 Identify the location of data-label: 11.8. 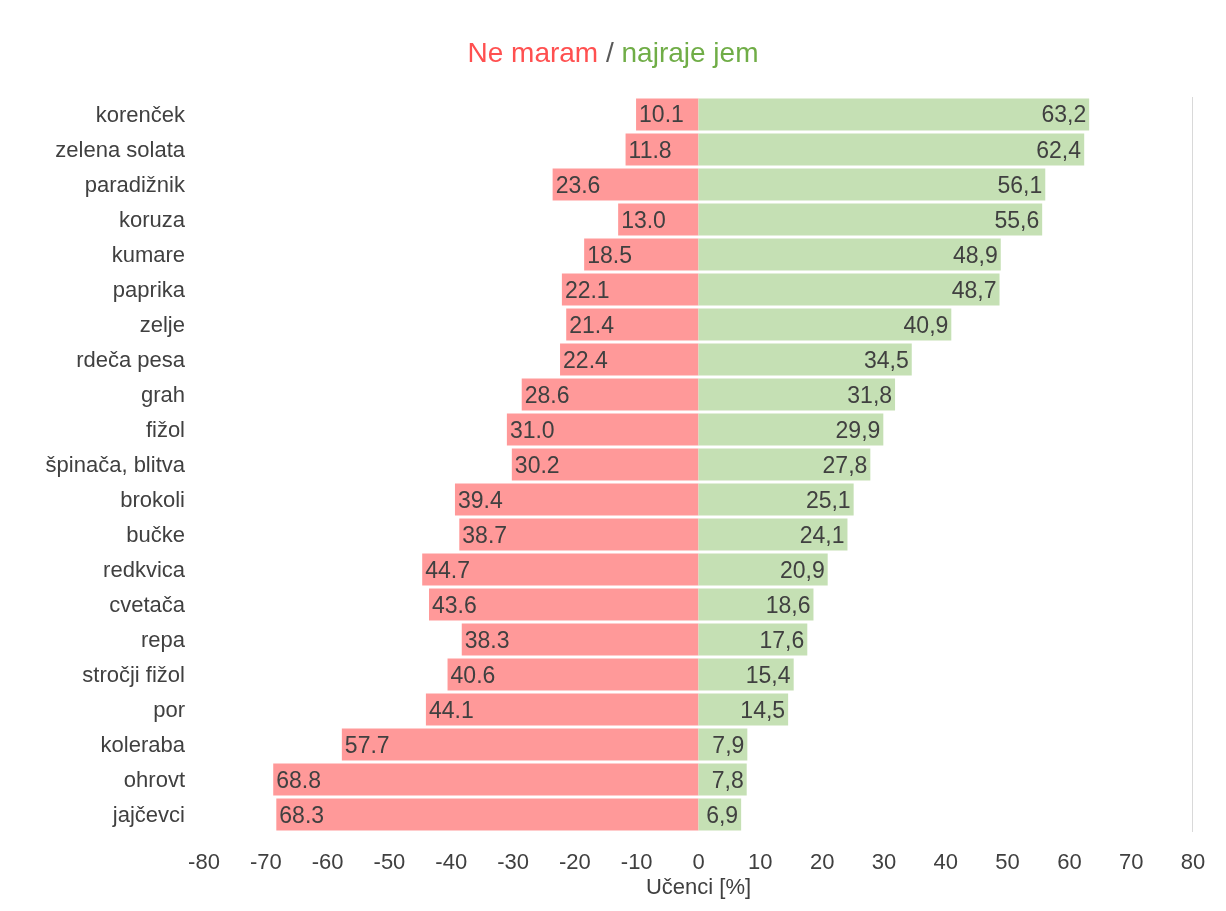
(650, 149).